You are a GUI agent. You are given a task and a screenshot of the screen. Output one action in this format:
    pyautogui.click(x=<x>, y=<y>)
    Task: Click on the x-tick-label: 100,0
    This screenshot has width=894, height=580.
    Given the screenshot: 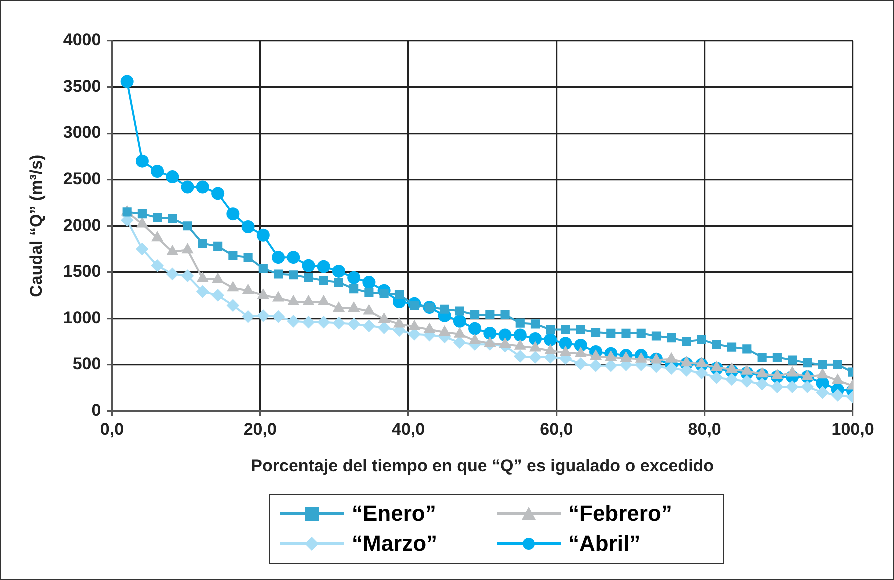 What is the action you would take?
    pyautogui.click(x=853, y=430)
    